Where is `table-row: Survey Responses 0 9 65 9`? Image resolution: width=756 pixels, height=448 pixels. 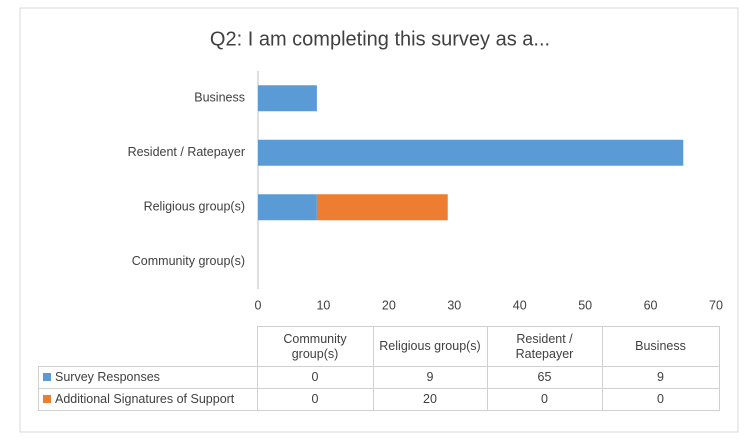
table-row: Survey Responses 0 9 65 9 is located at coordinates (379, 377).